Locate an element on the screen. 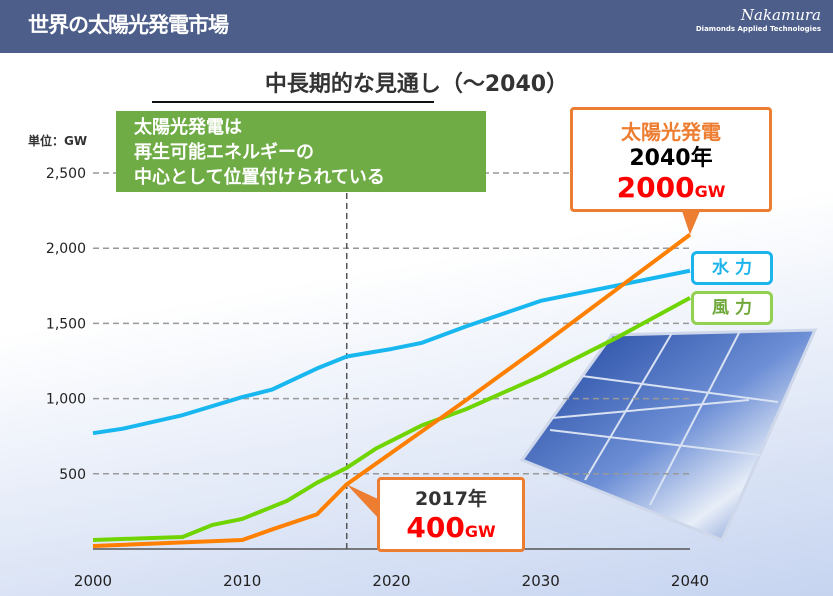  logo-name: Nakamura is located at coordinates (780, 15).